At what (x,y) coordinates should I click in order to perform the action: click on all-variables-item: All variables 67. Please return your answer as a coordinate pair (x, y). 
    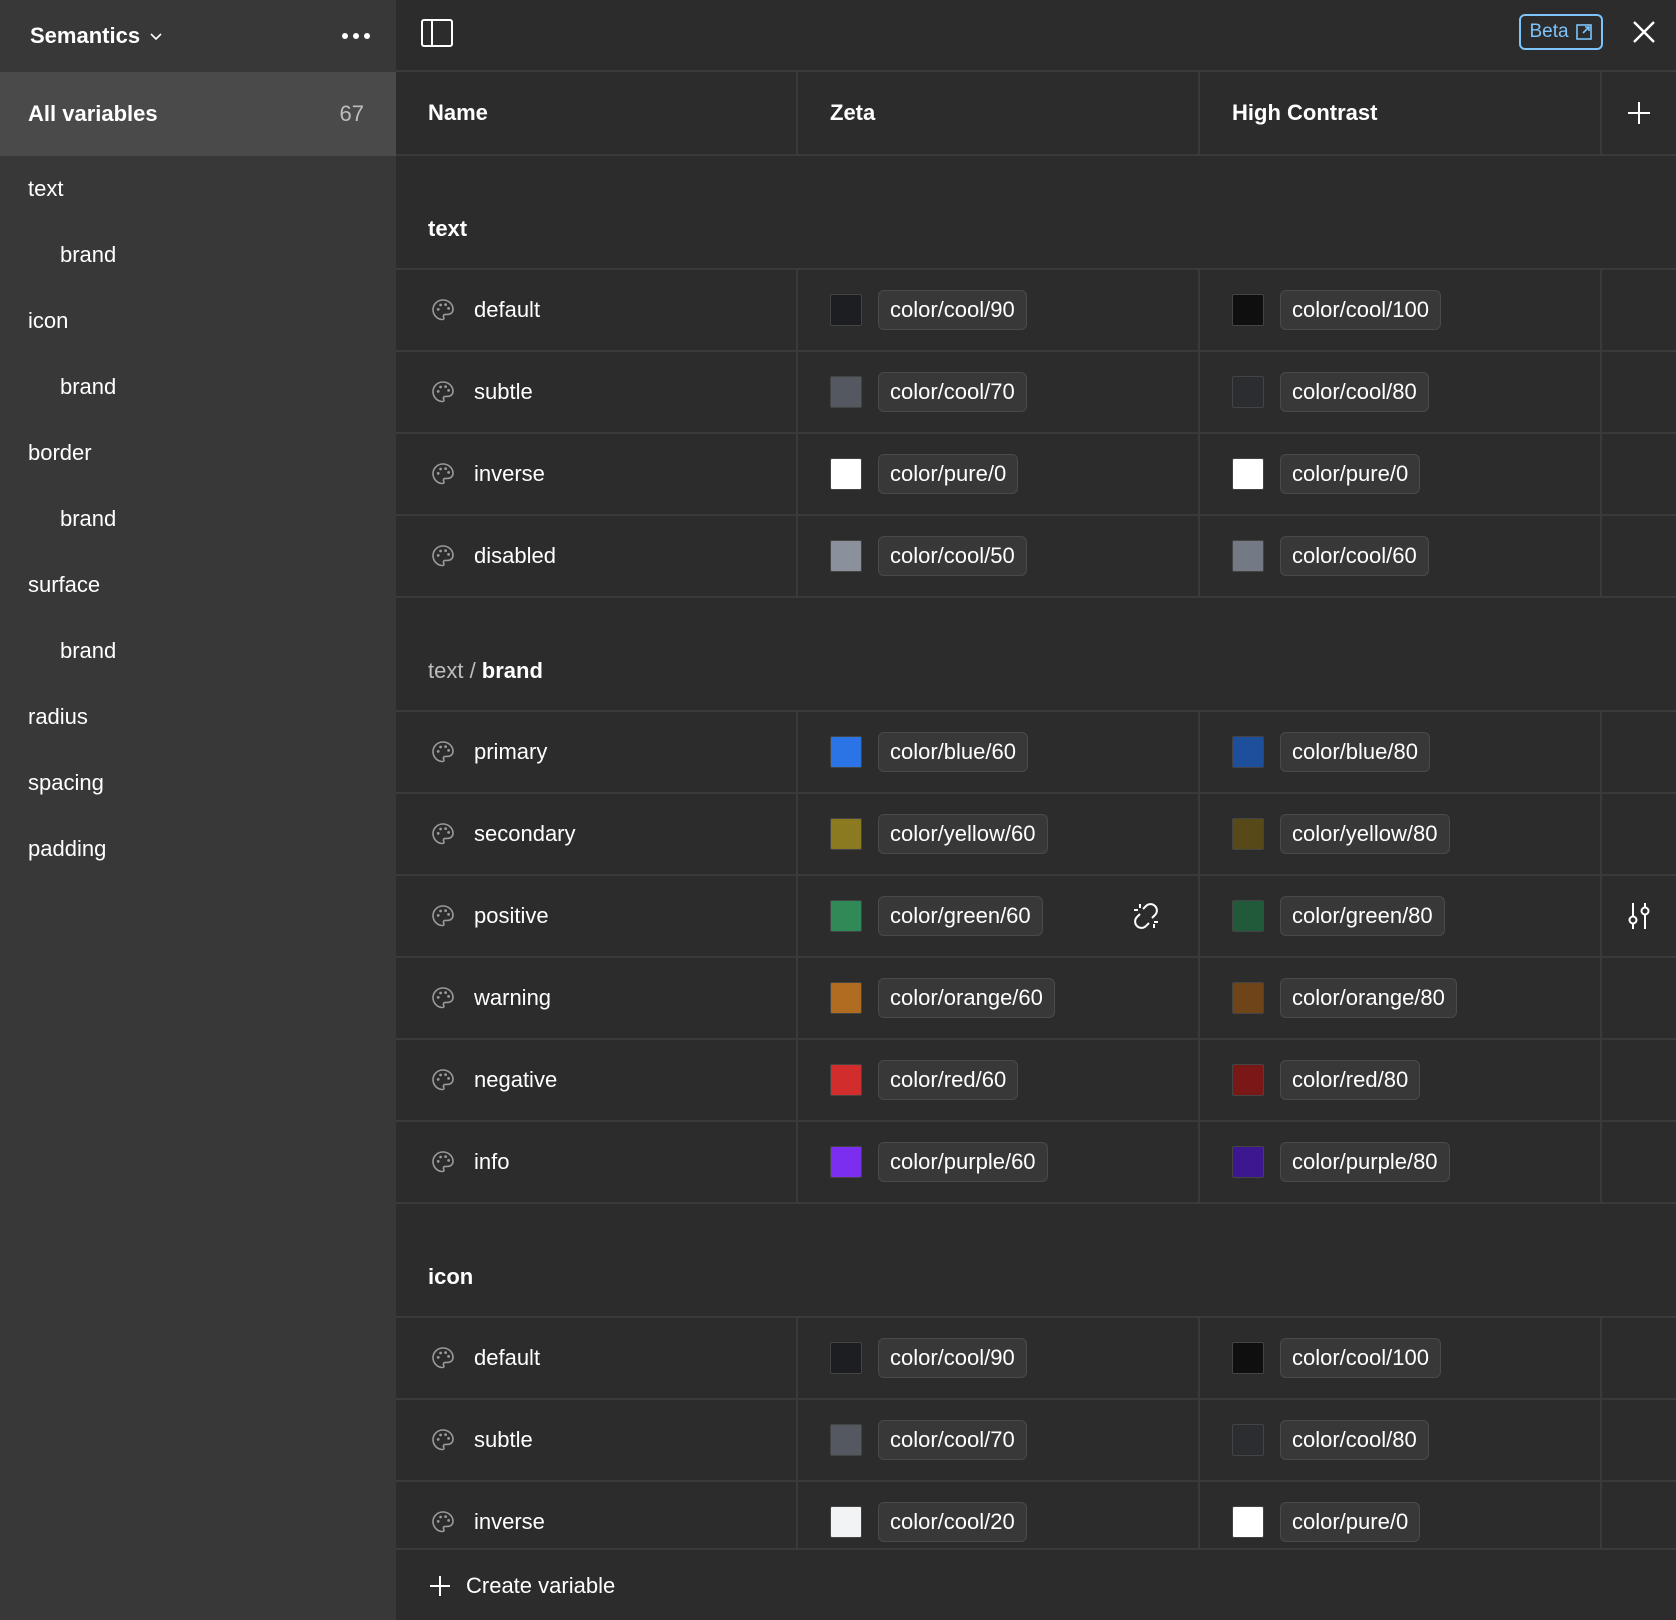
    Looking at the image, I should click on (198, 114).